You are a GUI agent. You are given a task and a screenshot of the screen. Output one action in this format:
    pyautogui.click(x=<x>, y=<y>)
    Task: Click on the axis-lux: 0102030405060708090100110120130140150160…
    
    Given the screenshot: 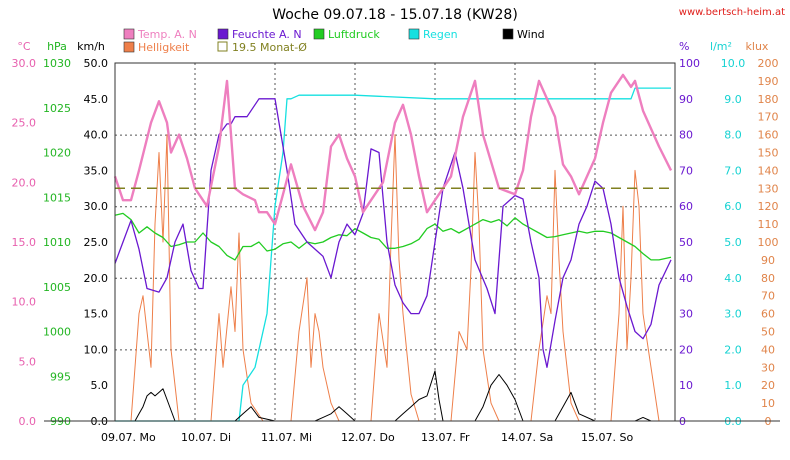 What is the action you would take?
    pyautogui.click(x=762, y=234)
    